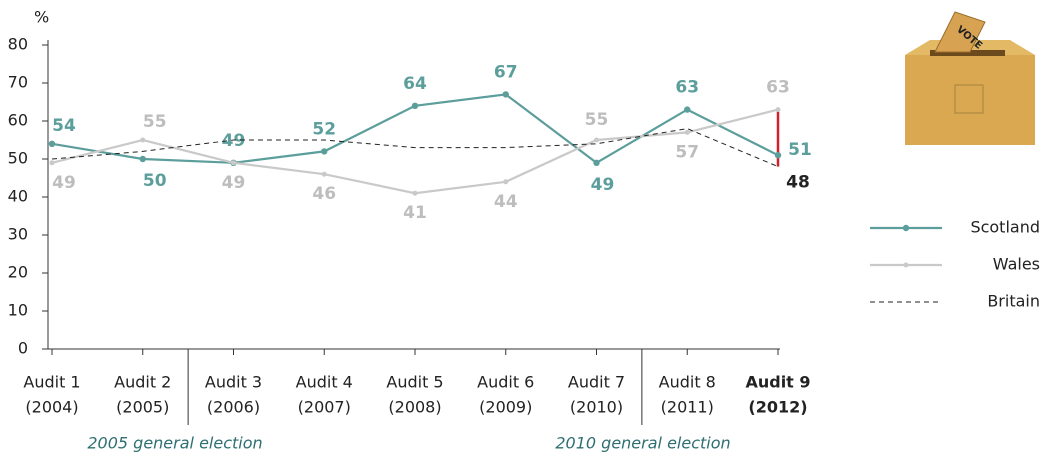 This screenshot has width=1052, height=460. I want to click on y-axis-label: %, so click(41, 17).